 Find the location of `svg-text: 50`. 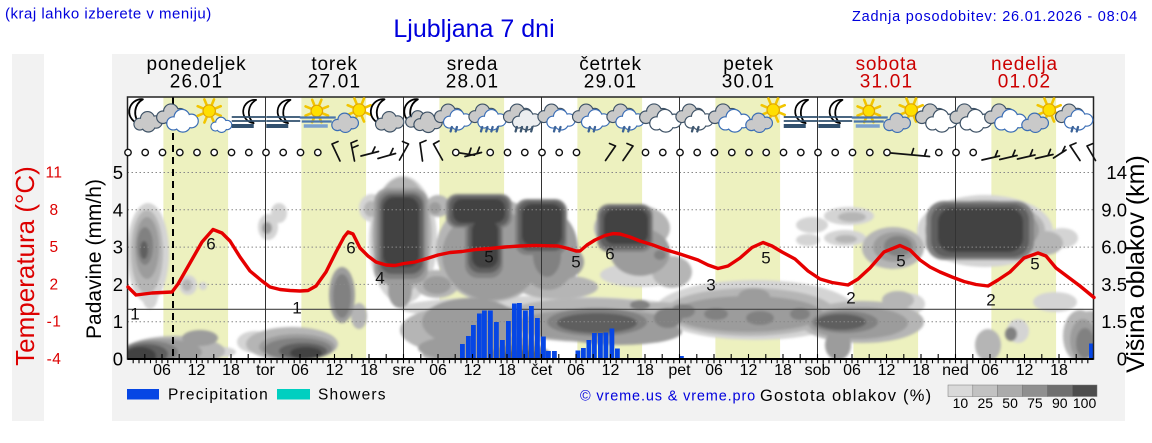

svg-text: 50 is located at coordinates (1010, 403).